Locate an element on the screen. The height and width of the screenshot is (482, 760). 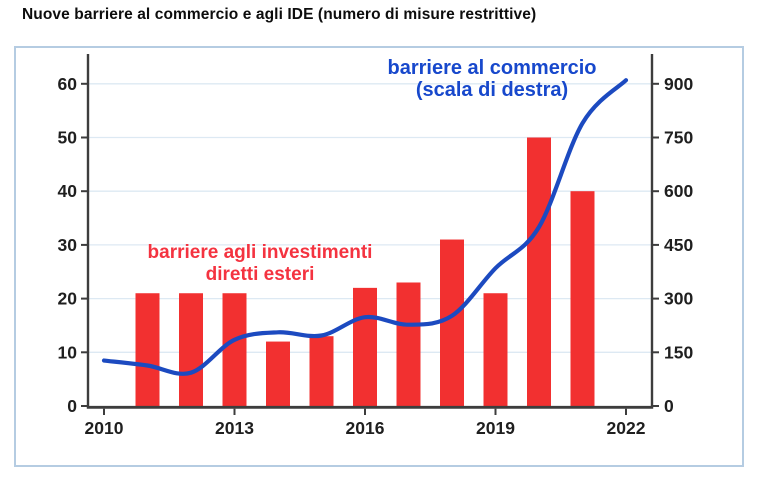
bar-2017 is located at coordinates (408, 344).